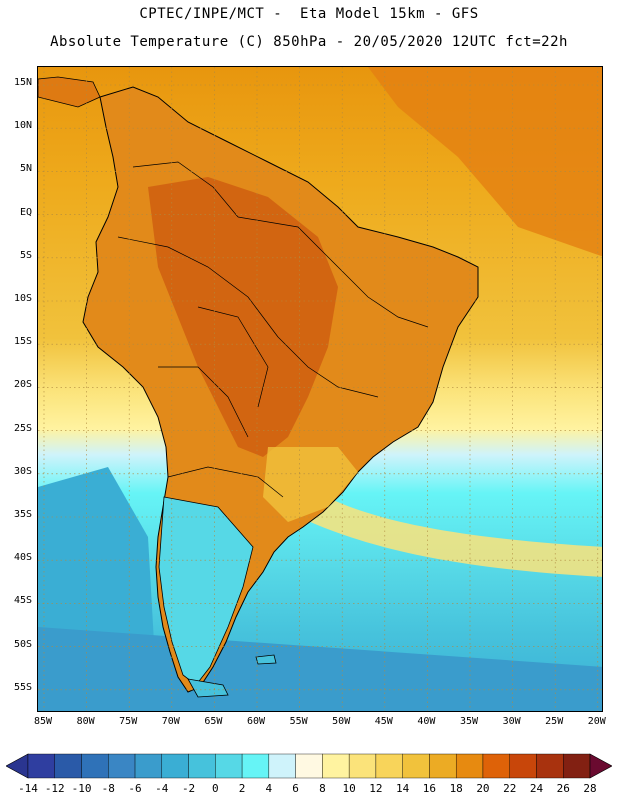 Image resolution: width=618 pixels, height=800 pixels. I want to click on latitude-tick-label: EQ, so click(25, 212).